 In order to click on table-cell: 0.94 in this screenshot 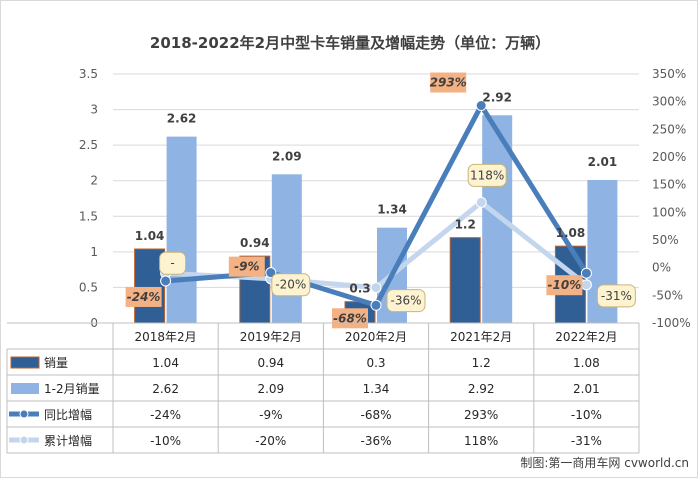, I will do `click(270, 363)`.